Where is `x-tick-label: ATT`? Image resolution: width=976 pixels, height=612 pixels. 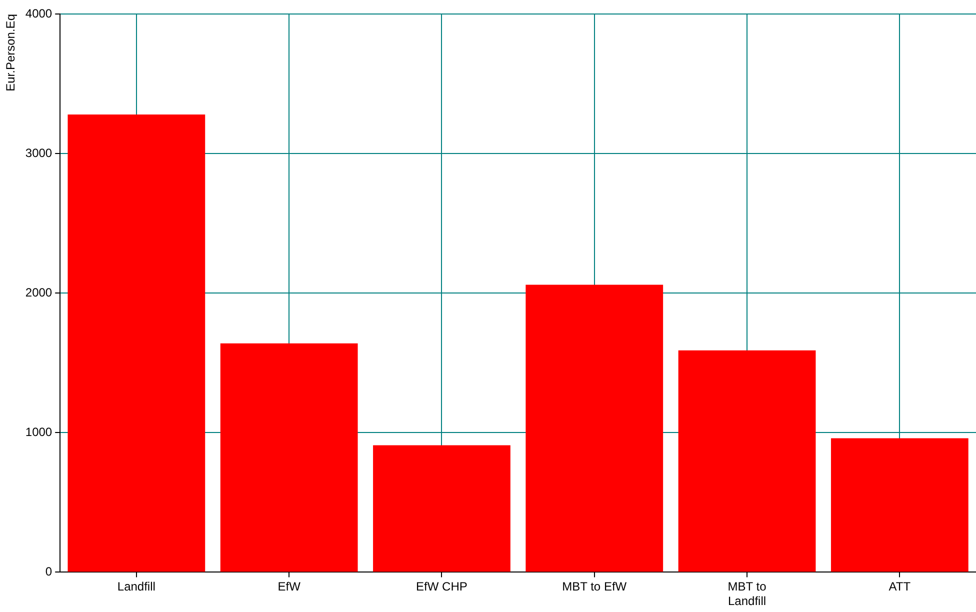 x-tick-label: ATT is located at coordinates (900, 587).